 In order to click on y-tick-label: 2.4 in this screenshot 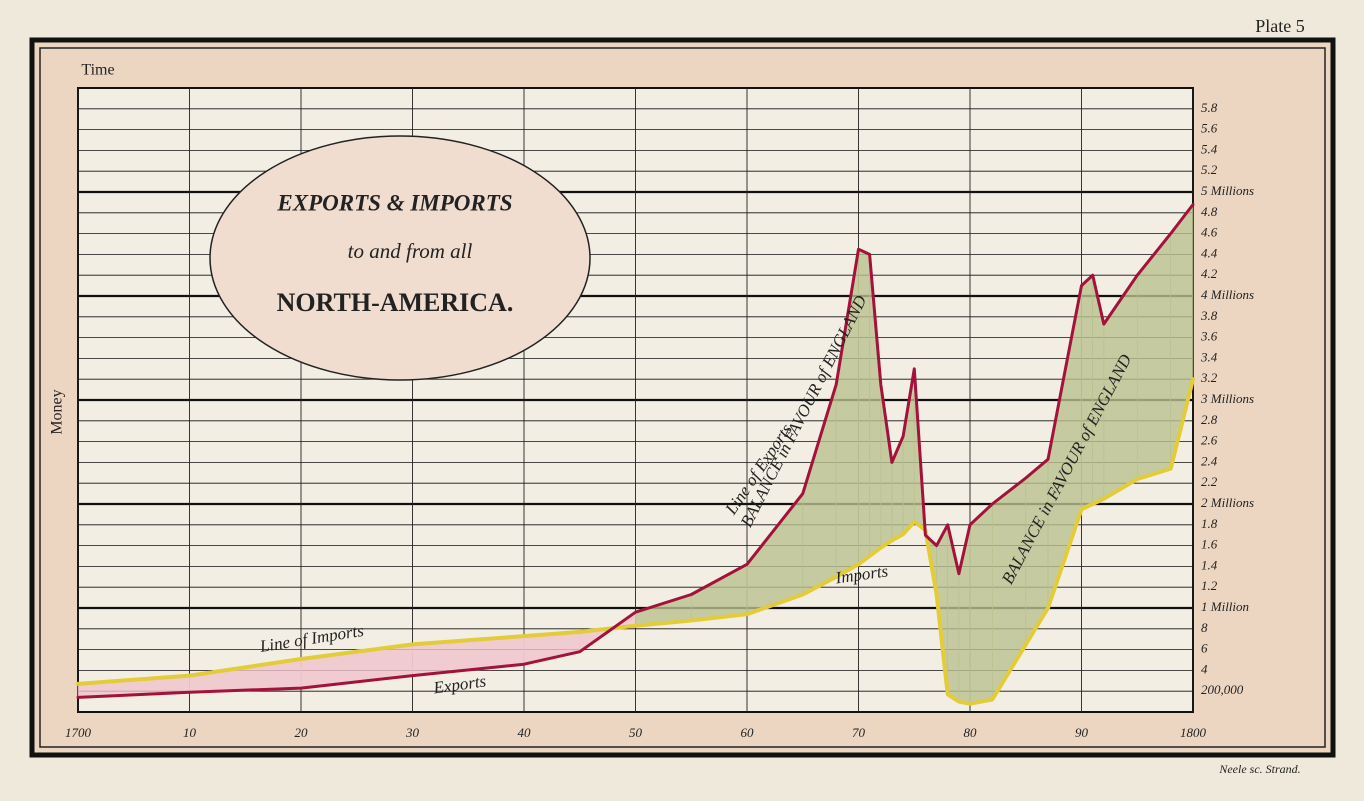, I will do `click(1209, 460)`.